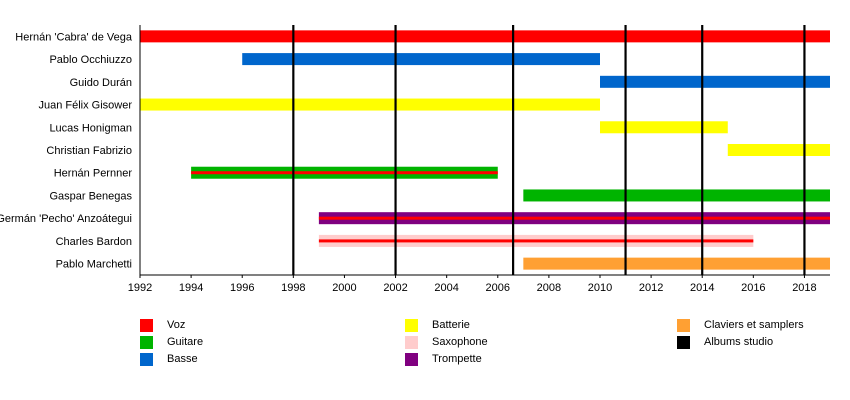 The height and width of the screenshot is (400, 850). I want to click on x-tick-label: 2008, so click(549, 288).